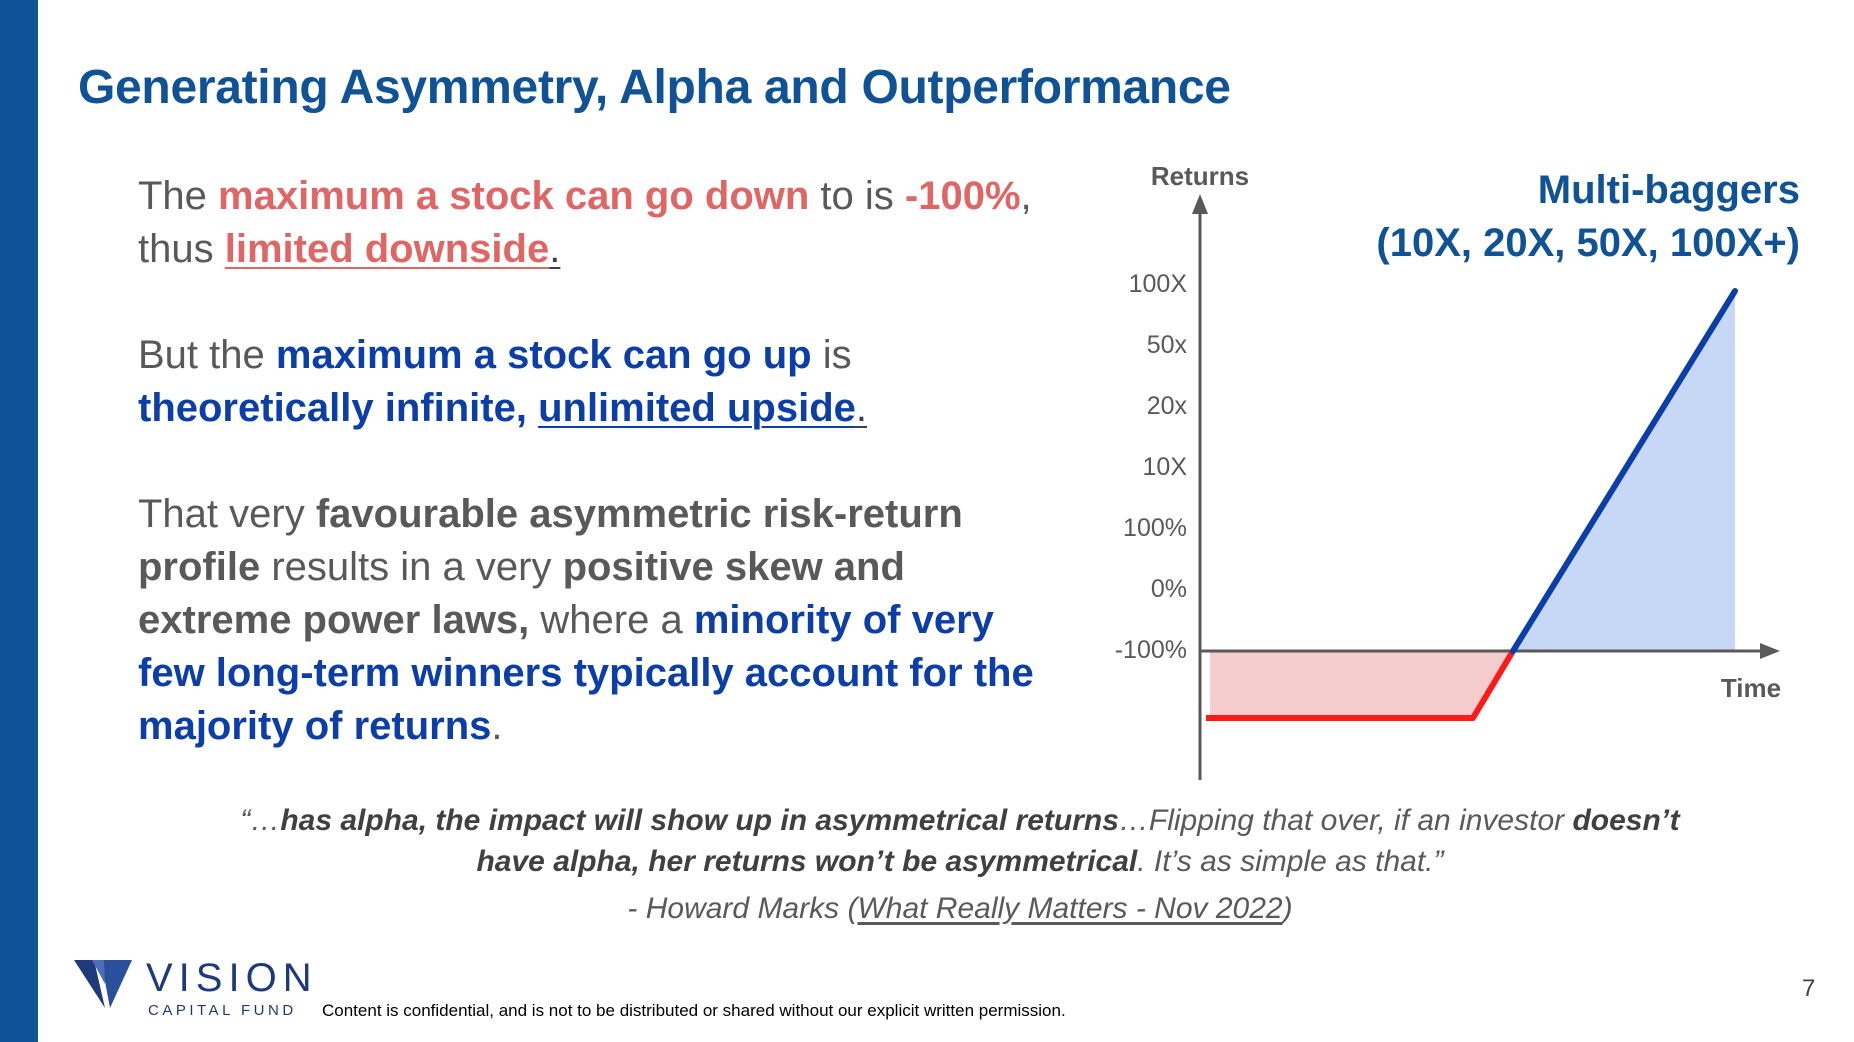  What do you see at coordinates (611, 620) in the screenshot?
I see `p3-text-5: where a` at bounding box center [611, 620].